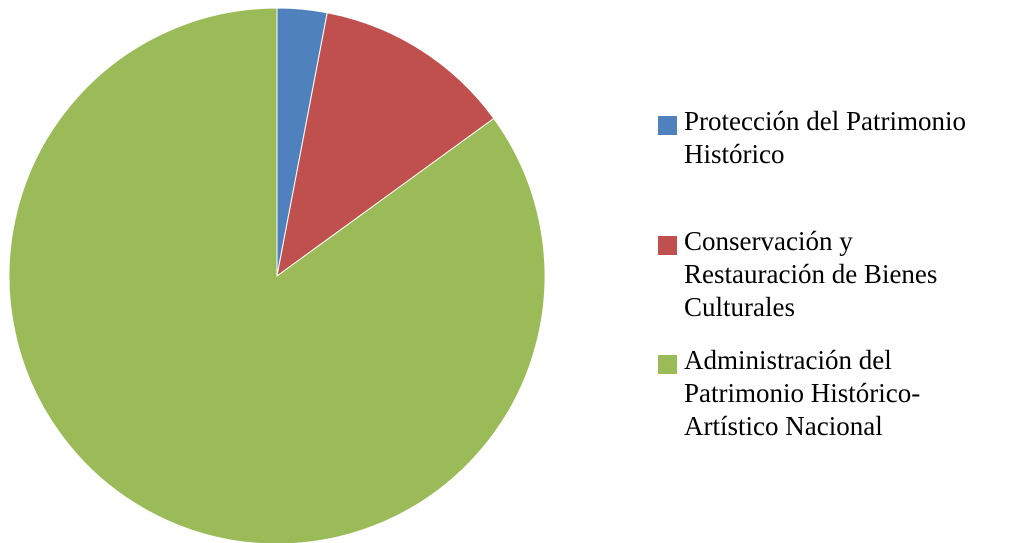  What do you see at coordinates (385, 145) in the screenshot?
I see `slice-conservacion` at bounding box center [385, 145].